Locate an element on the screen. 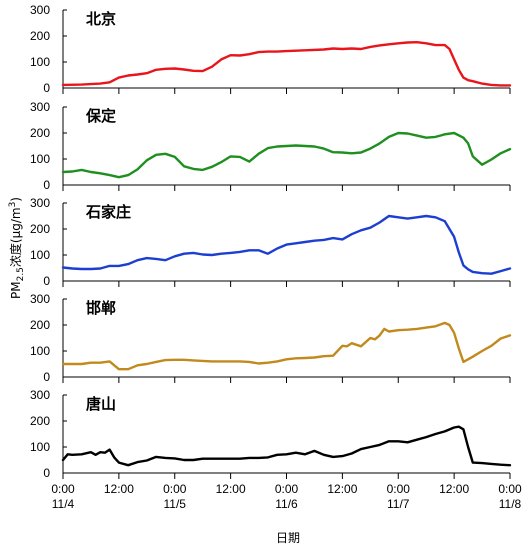 Image resolution: width=529 pixels, height=549 pixels. x-tick-date-label: 11/4 is located at coordinates (63, 504).